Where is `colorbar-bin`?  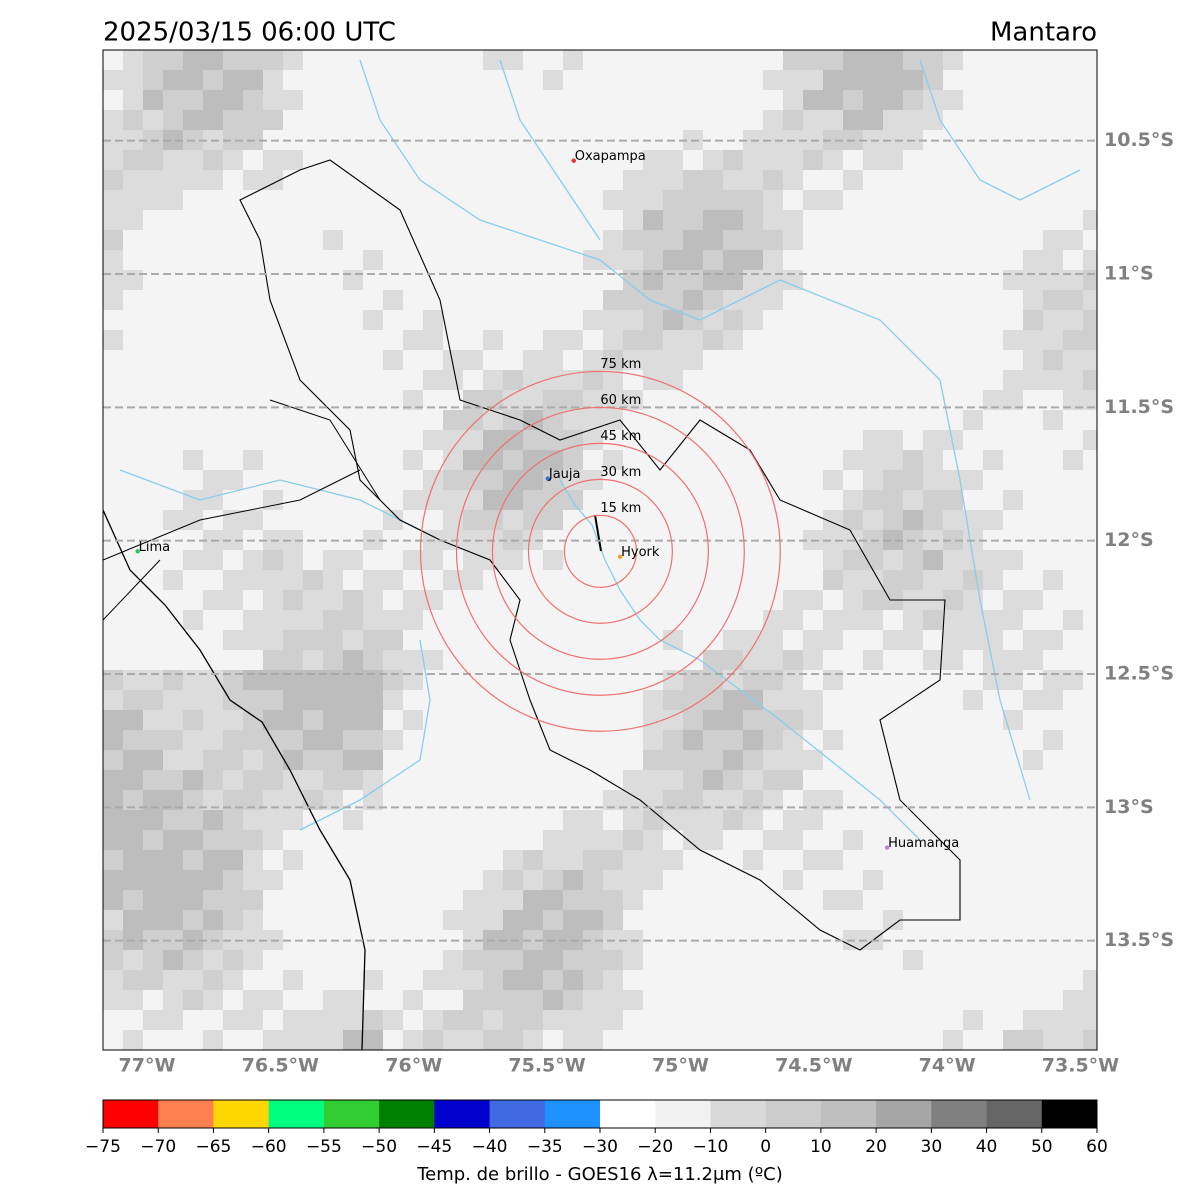
colorbar-bin is located at coordinates (462, 1114).